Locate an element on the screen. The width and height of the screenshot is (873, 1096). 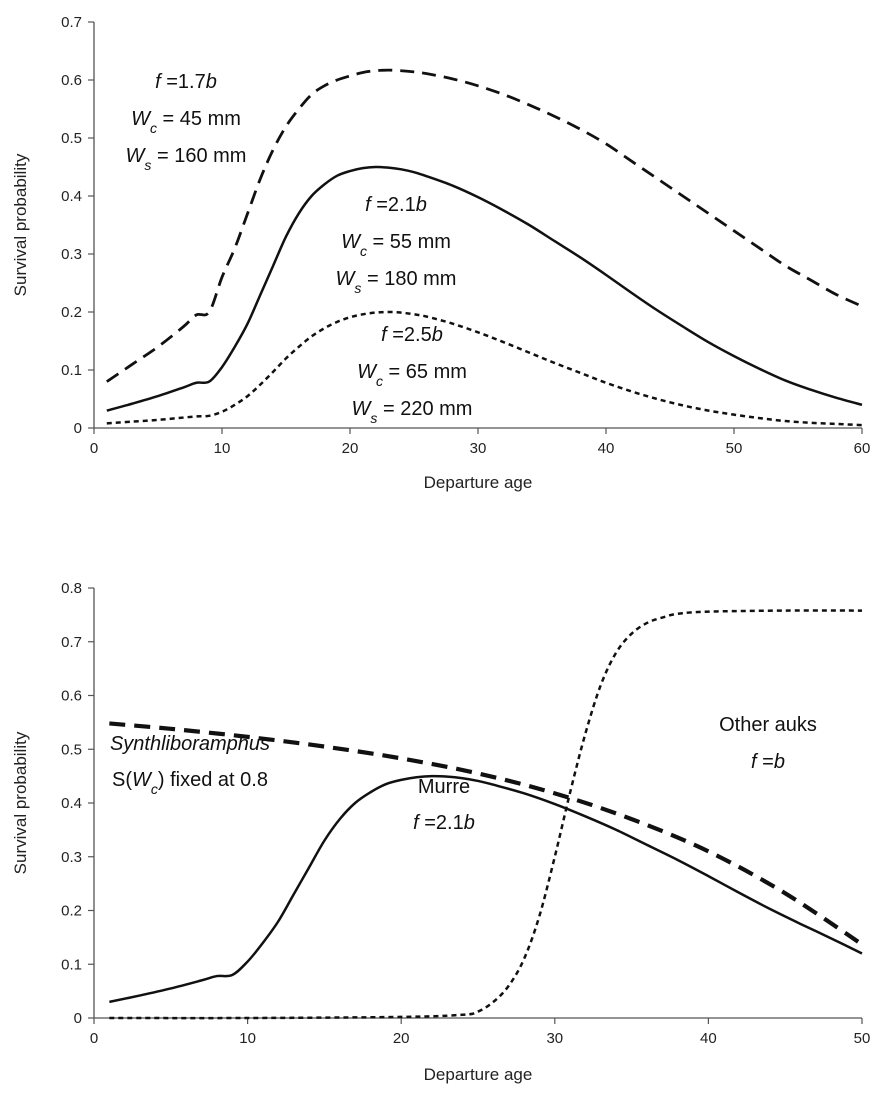
annotation-f-2-1b: f =2.1b is located at coordinates (396, 205).